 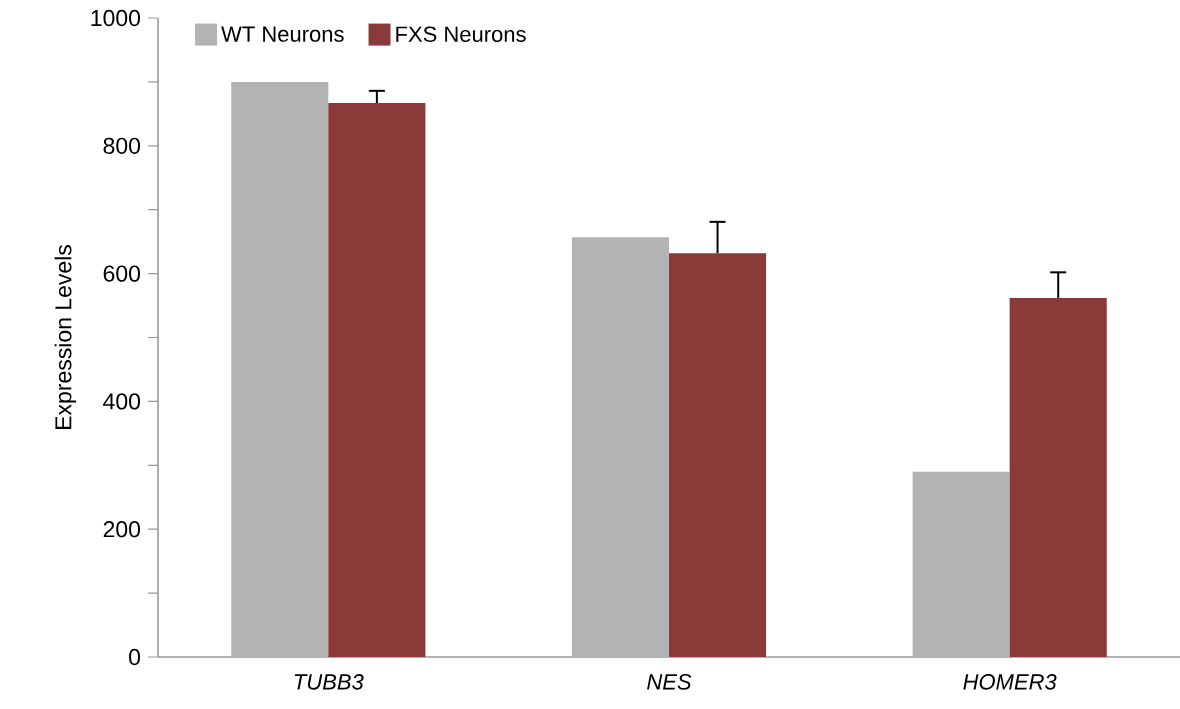 I want to click on y-tick-label: 400, so click(x=122, y=401).